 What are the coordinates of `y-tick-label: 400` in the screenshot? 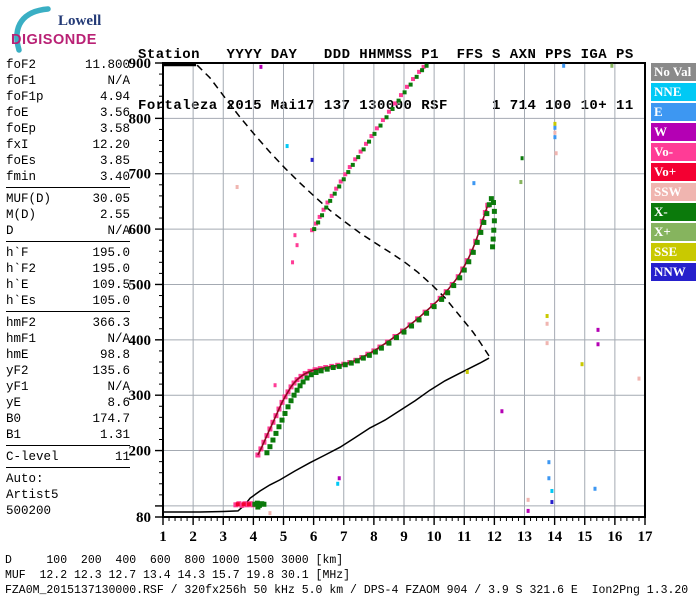 It's located at (140, 341).